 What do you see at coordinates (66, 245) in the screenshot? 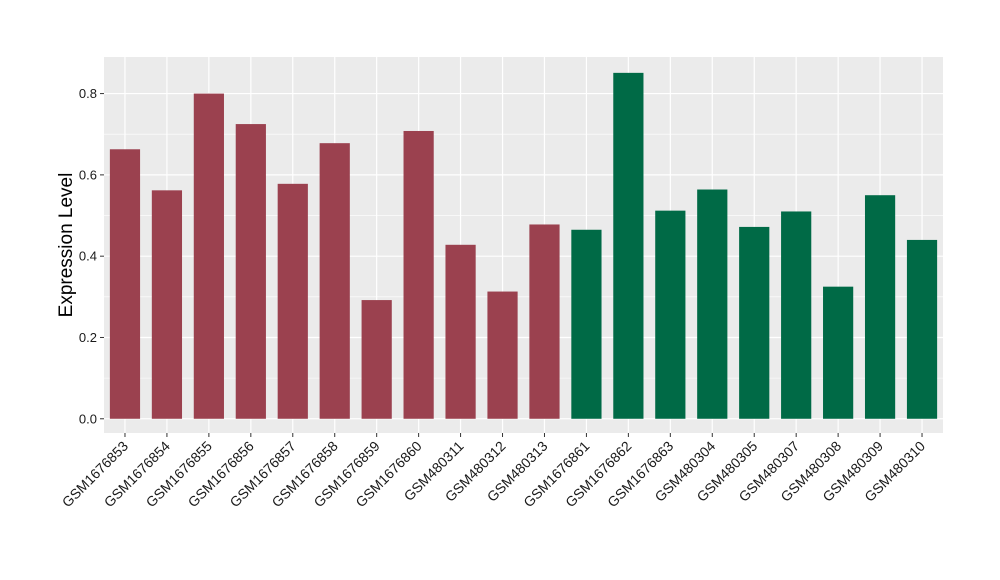
I see `y-axis-title: Expression Level` at bounding box center [66, 245].